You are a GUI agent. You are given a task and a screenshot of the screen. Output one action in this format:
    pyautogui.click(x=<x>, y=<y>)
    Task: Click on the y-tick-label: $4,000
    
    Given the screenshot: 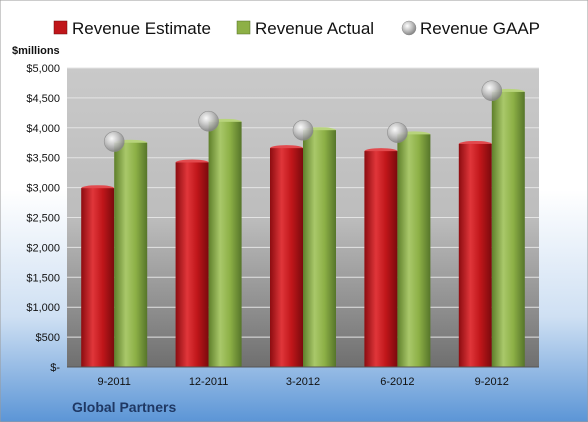 What is the action you would take?
    pyautogui.click(x=43, y=129)
    